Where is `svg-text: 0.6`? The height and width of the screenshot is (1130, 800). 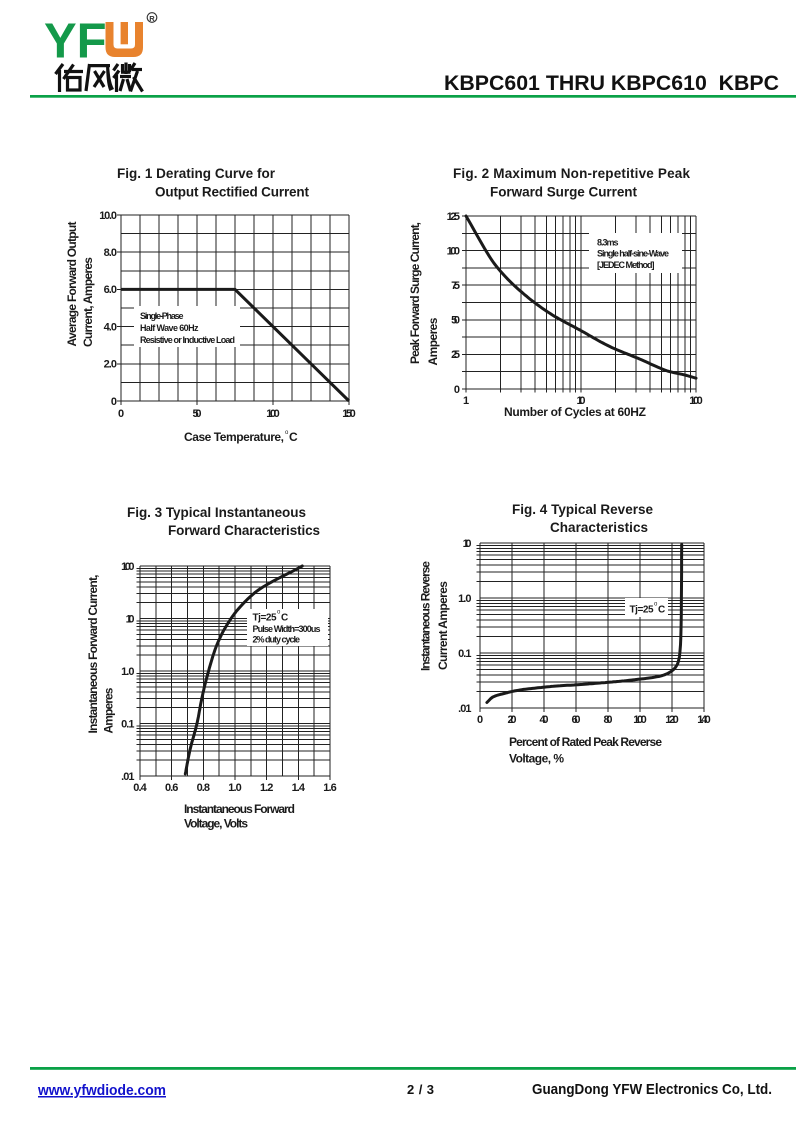 svg-text: 0.6 is located at coordinates (171, 788).